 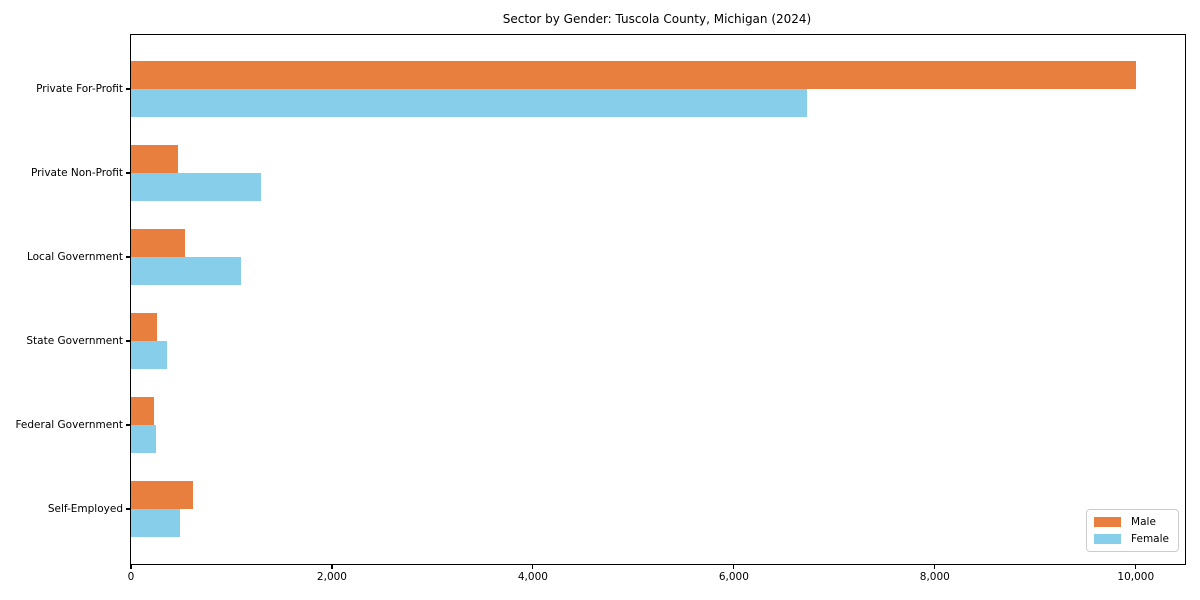 I want to click on x-tick-label: 10,000, so click(x=1136, y=577).